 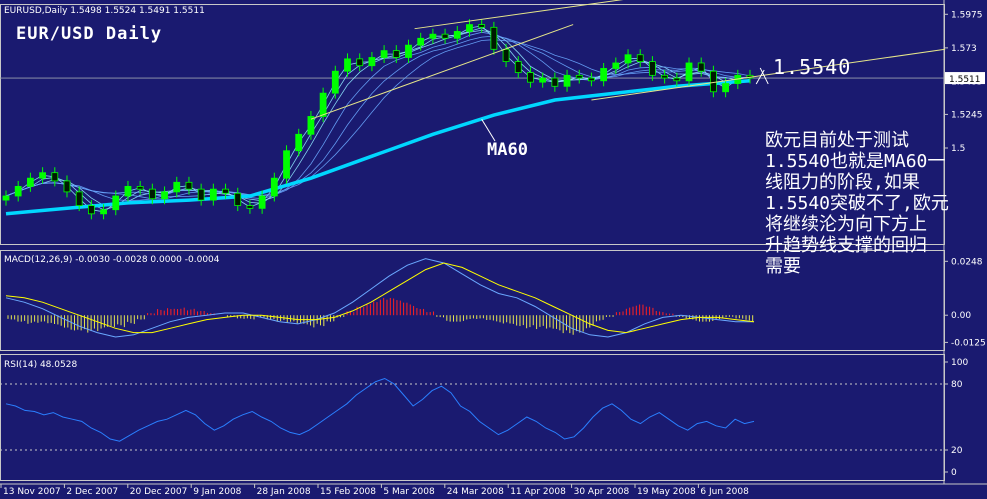 I want to click on price-tick-label: 1.5975, so click(x=967, y=15).